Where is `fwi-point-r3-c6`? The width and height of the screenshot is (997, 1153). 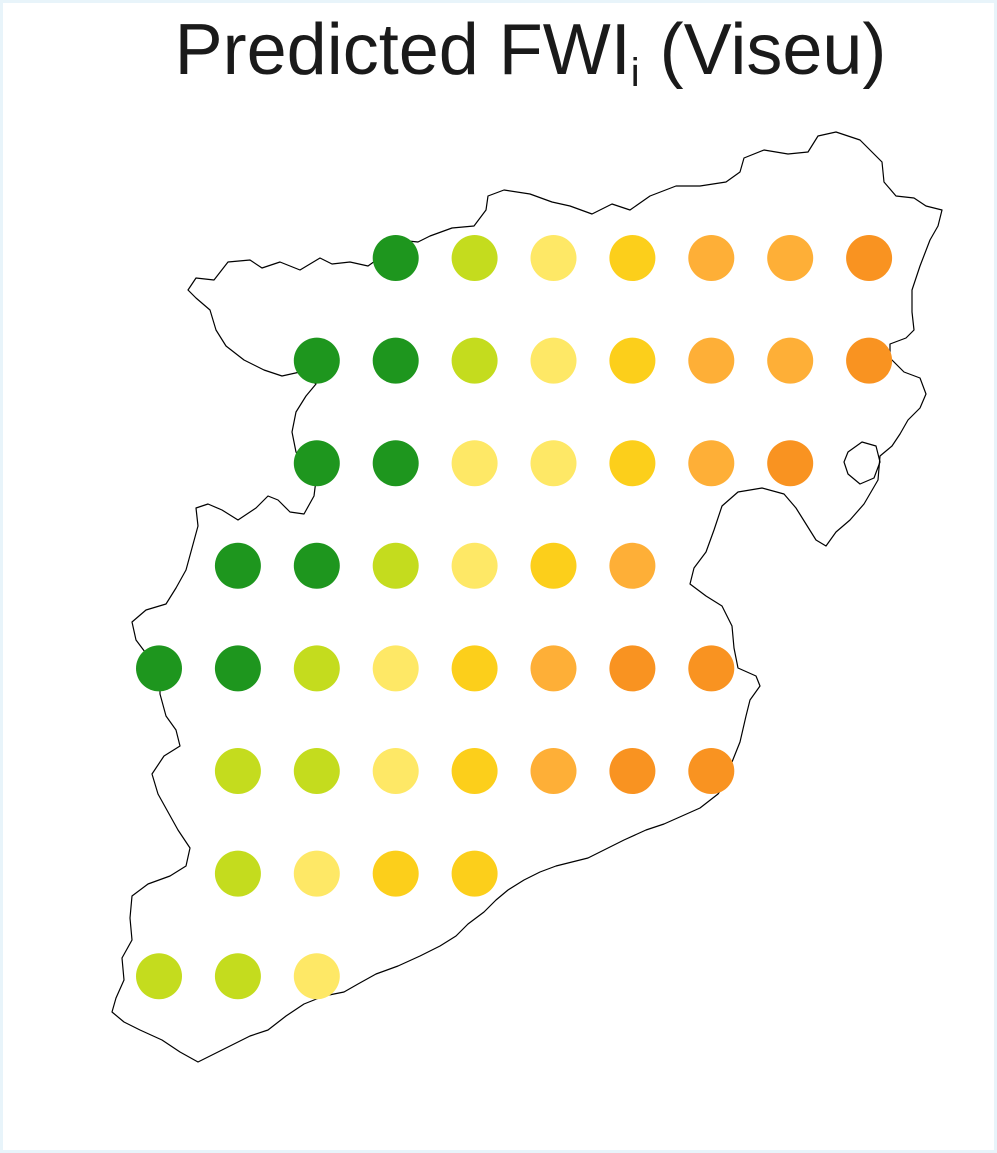 fwi-point-r3-c6 is located at coordinates (553, 463).